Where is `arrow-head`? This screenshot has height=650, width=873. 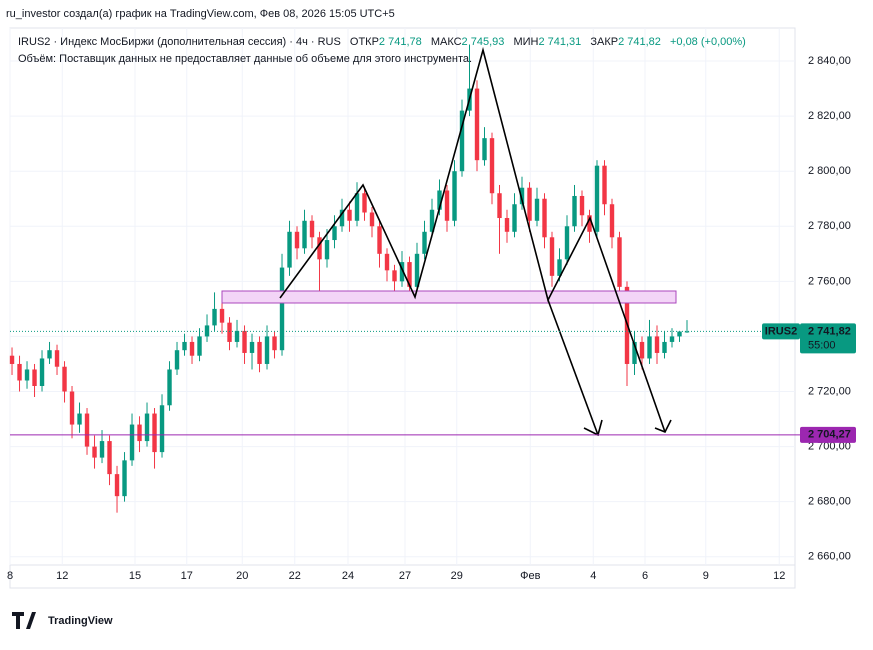 arrow-head is located at coordinates (663, 426).